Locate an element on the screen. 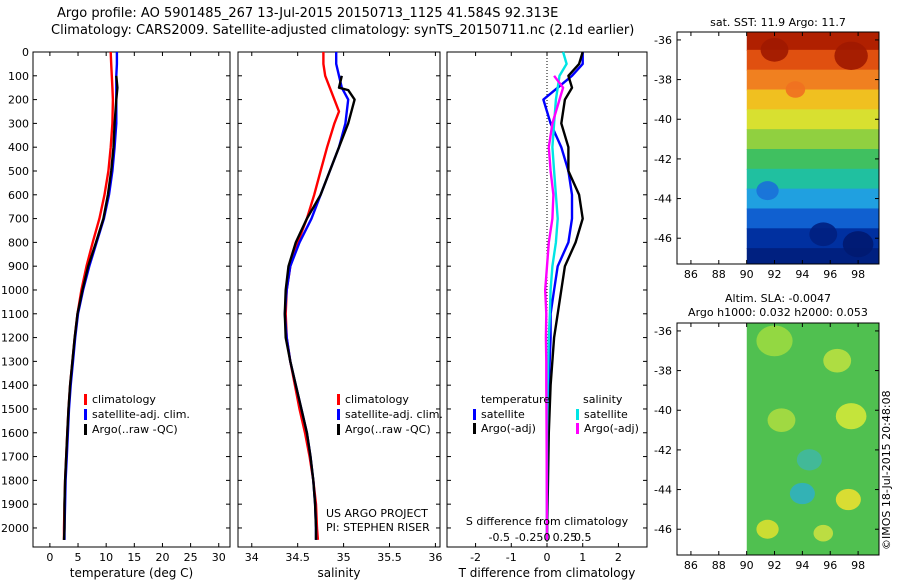 This screenshot has height=580, width=900. sla-map-xtick-label: 96 is located at coordinates (830, 565).